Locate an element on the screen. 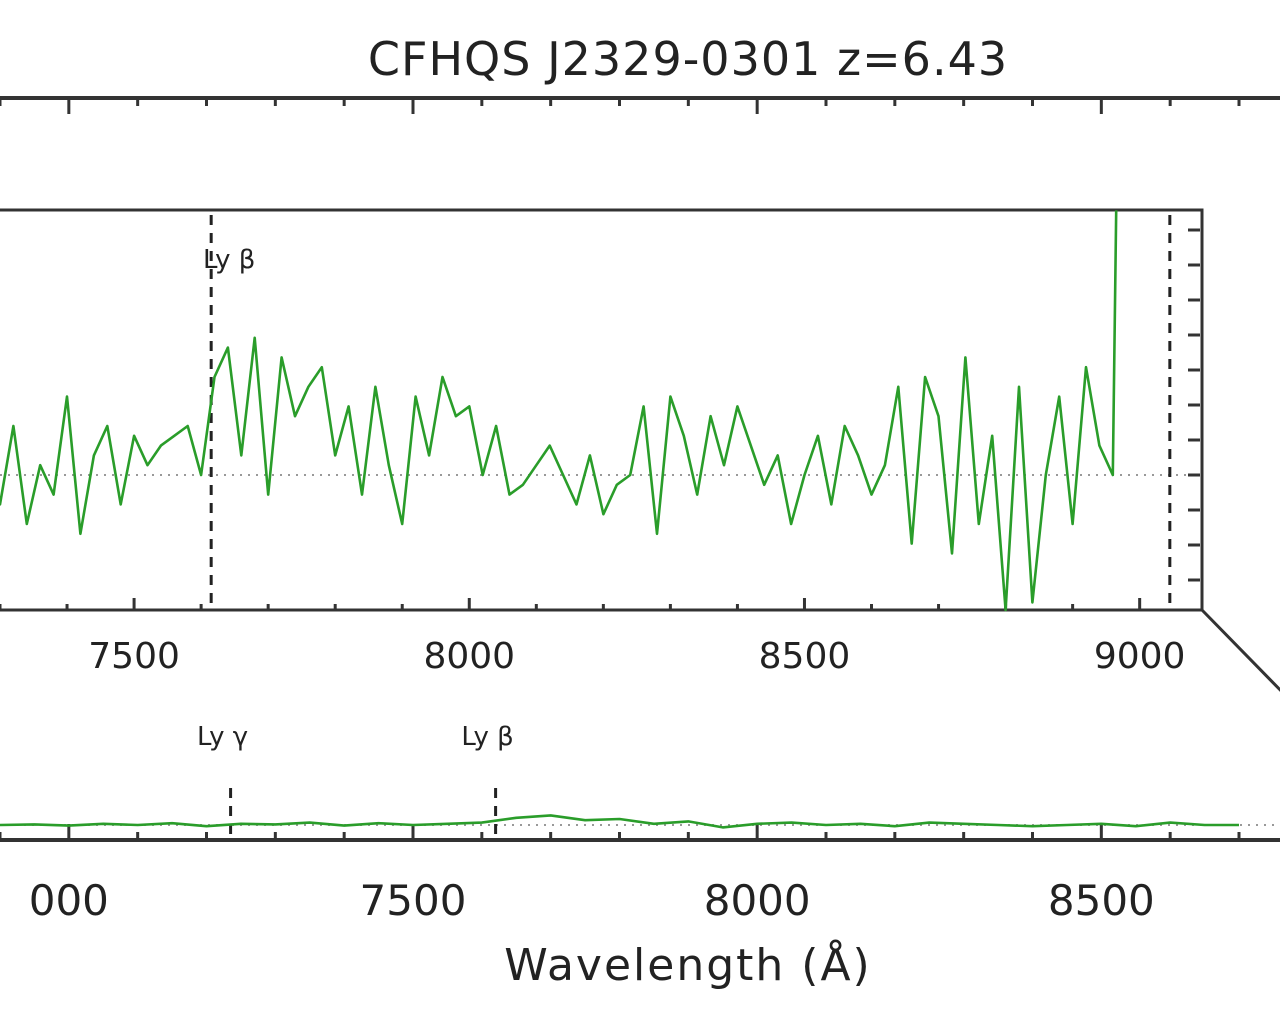  x-axis-label: Wavelength (Å) is located at coordinates (687, 964).